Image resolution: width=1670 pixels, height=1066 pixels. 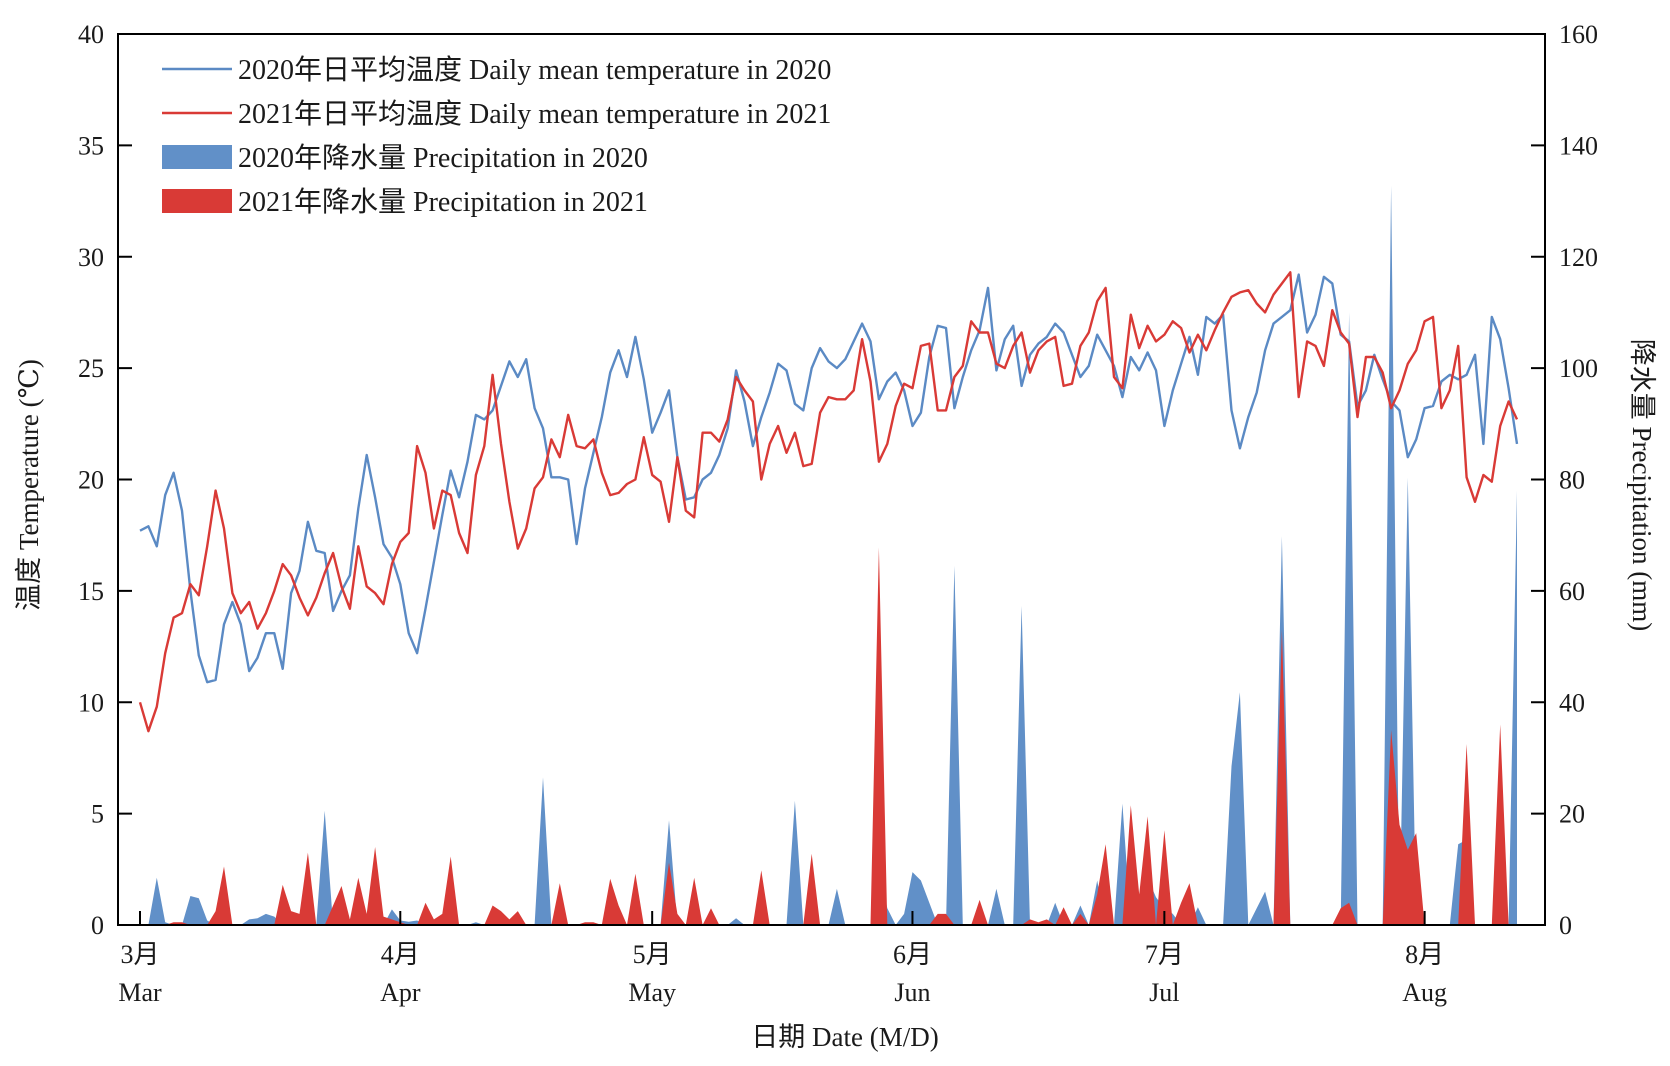 What do you see at coordinates (91, 257) in the screenshot?
I see `y-tick-label: 30` at bounding box center [91, 257].